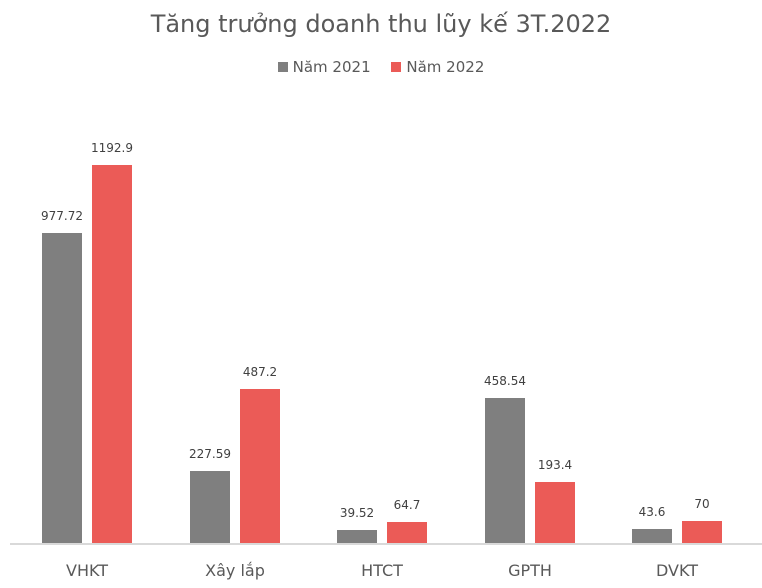 The width and height of the screenshot is (762, 588). Describe the element at coordinates (112, 148) in the screenshot. I see `data-label: 1192.9` at that location.